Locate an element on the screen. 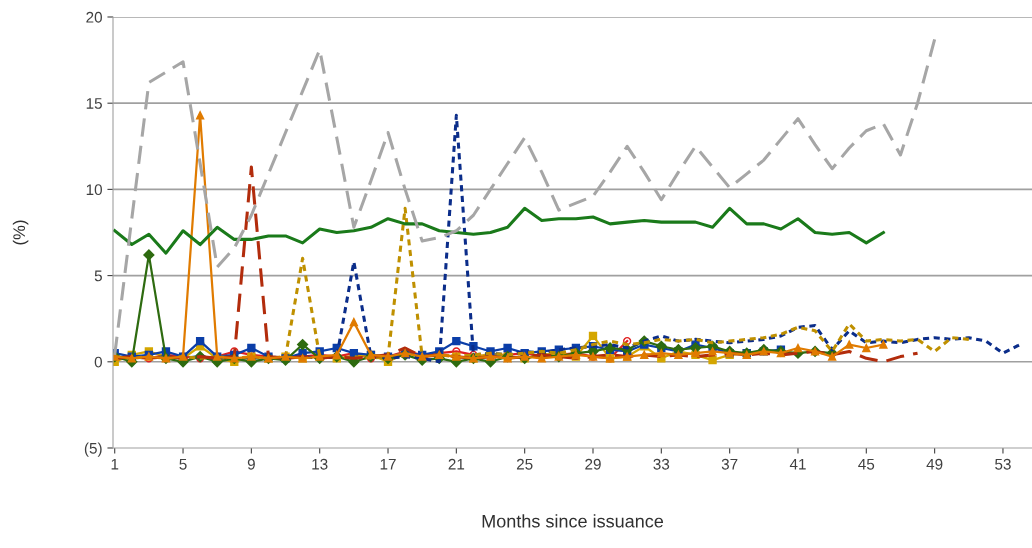 Image resolution: width=1032 pixels, height=548 pixels. y-tick-label: 15 is located at coordinates (94, 103).